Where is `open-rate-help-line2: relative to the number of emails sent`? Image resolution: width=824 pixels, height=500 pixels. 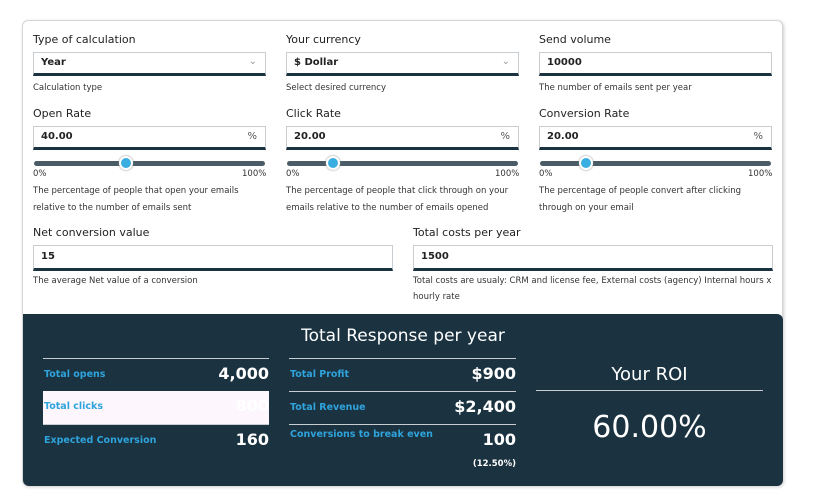 open-rate-help-line2: relative to the number of emails sent is located at coordinates (112, 208).